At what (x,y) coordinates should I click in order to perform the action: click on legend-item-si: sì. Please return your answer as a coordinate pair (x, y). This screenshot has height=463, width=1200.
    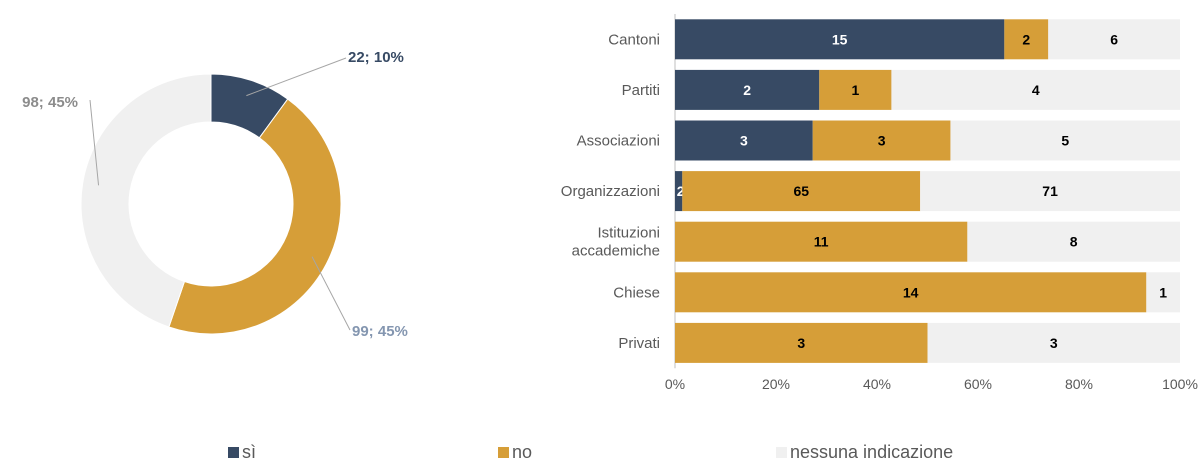
    Looking at the image, I should click on (242, 452).